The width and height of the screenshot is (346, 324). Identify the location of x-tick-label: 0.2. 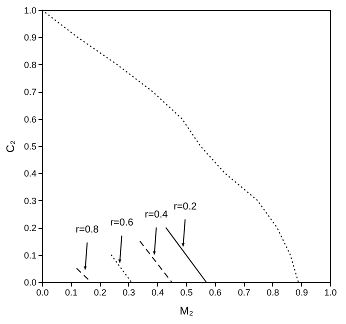
(100, 293).